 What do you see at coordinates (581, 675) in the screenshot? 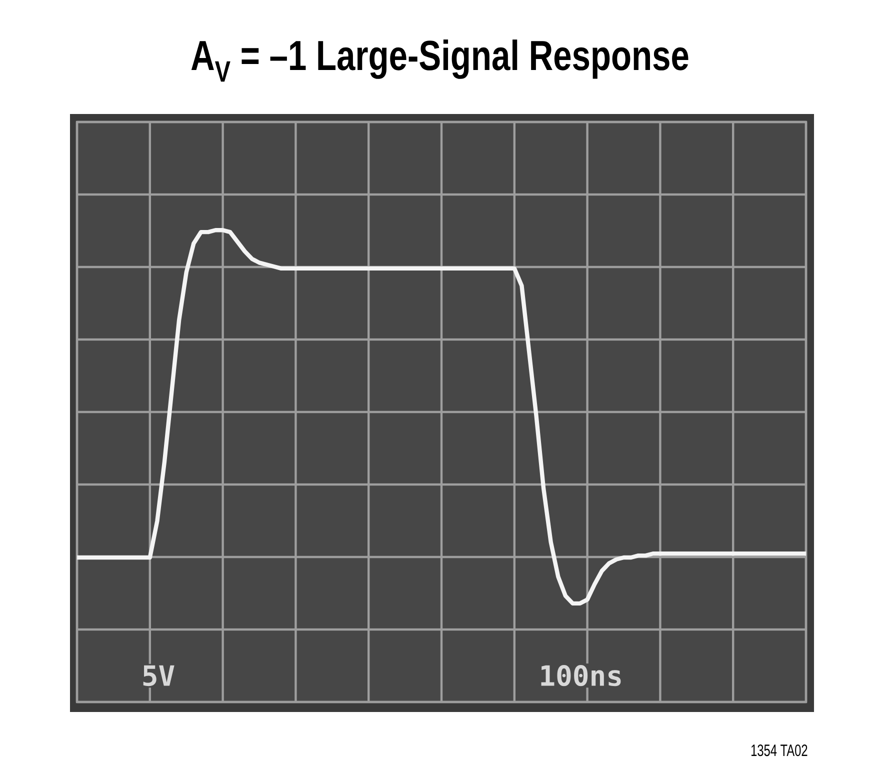
I see `text: 100ns` at bounding box center [581, 675].